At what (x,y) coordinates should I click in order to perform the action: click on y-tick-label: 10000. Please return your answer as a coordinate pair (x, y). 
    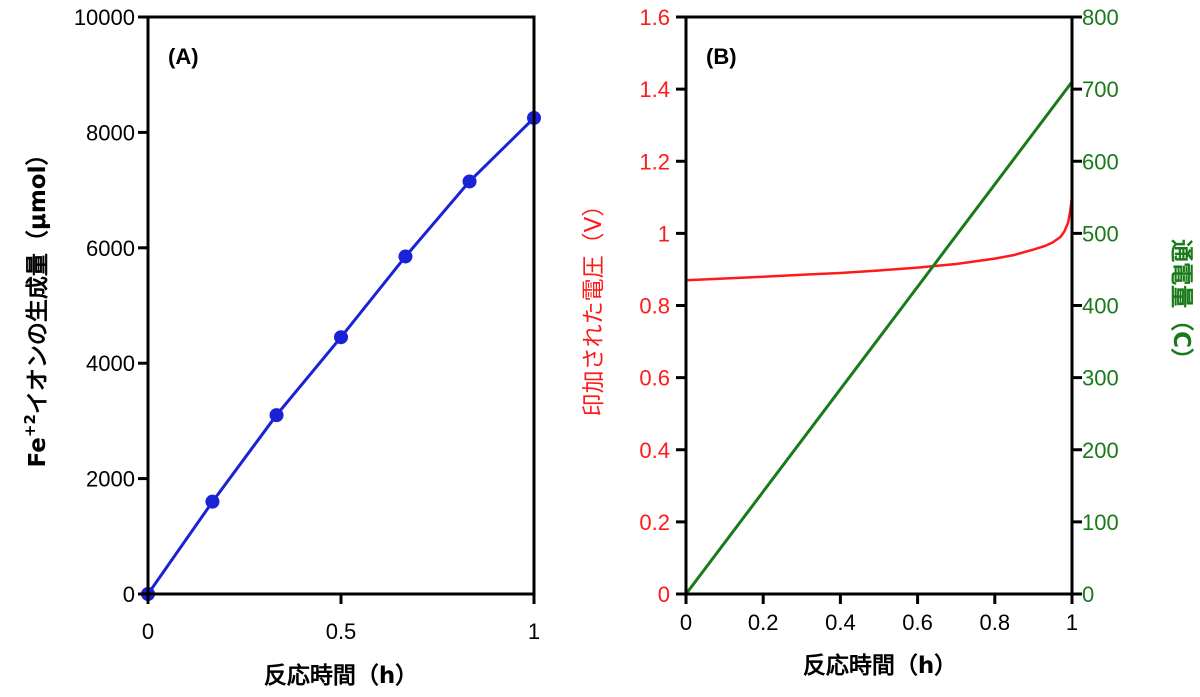
    Looking at the image, I should click on (104, 17).